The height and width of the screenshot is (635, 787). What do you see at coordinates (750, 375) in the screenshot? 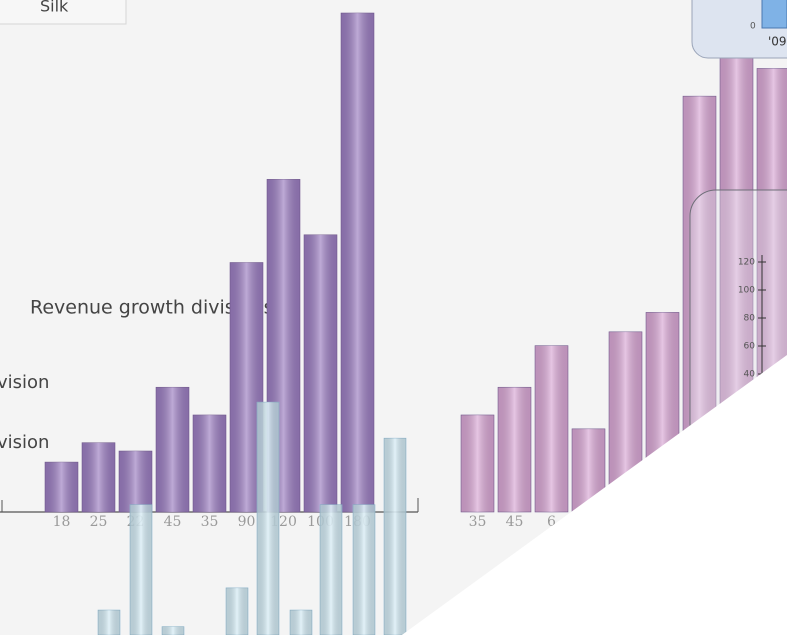
I see `inset-tick-label: 40` at bounding box center [750, 375].